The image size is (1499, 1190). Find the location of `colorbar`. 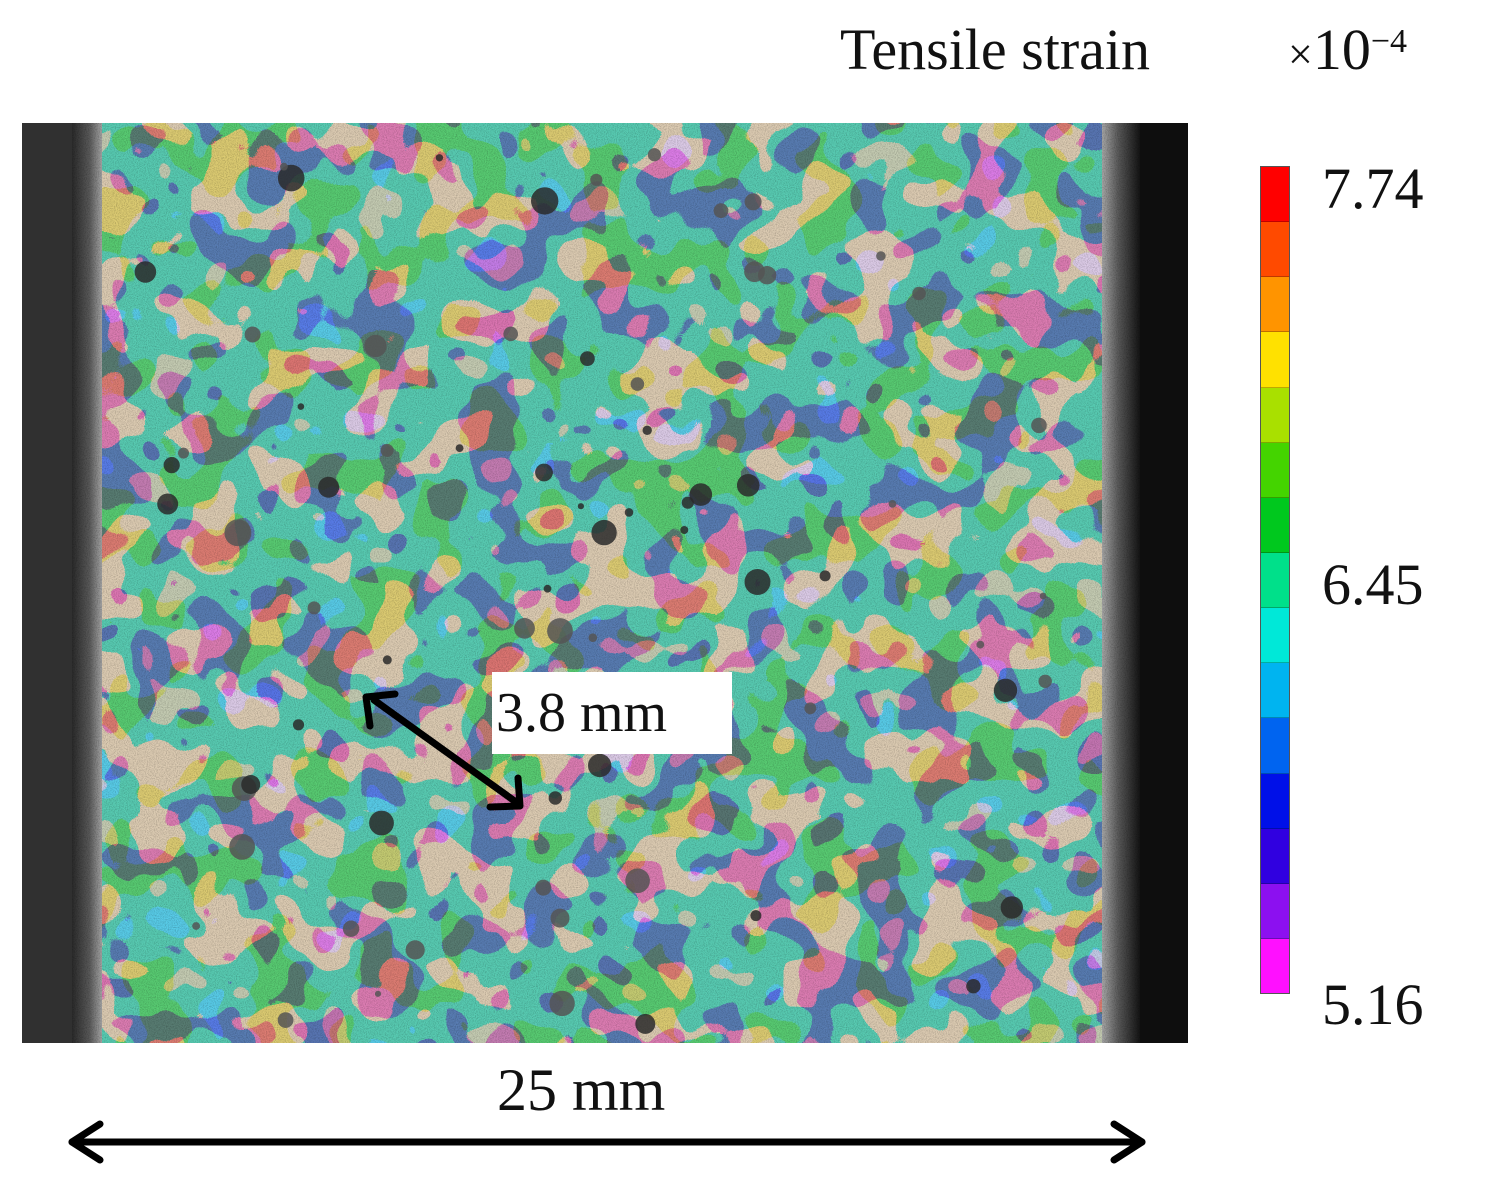

colorbar is located at coordinates (1275, 580).